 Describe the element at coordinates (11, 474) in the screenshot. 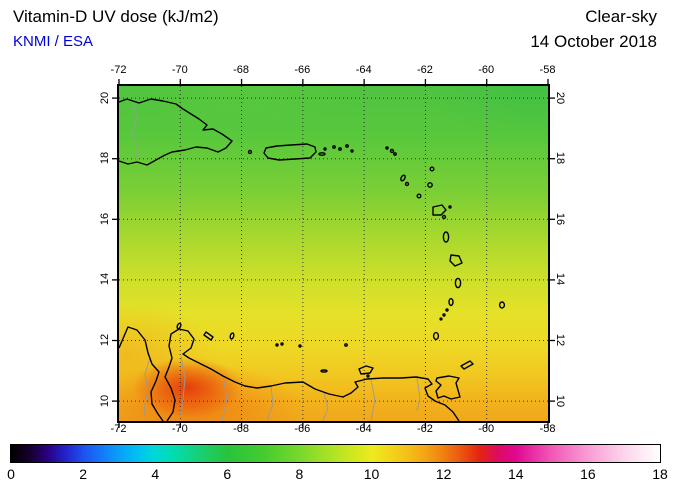

I see `colorbar-tick-label: 0` at that location.